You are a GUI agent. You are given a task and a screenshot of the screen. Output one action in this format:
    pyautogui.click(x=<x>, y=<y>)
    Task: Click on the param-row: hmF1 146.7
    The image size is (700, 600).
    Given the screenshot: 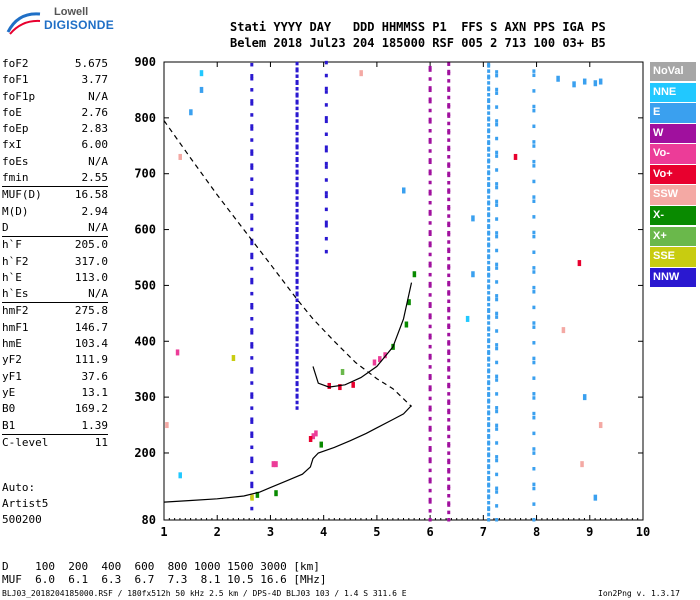 What is the action you would take?
    pyautogui.click(x=55, y=328)
    